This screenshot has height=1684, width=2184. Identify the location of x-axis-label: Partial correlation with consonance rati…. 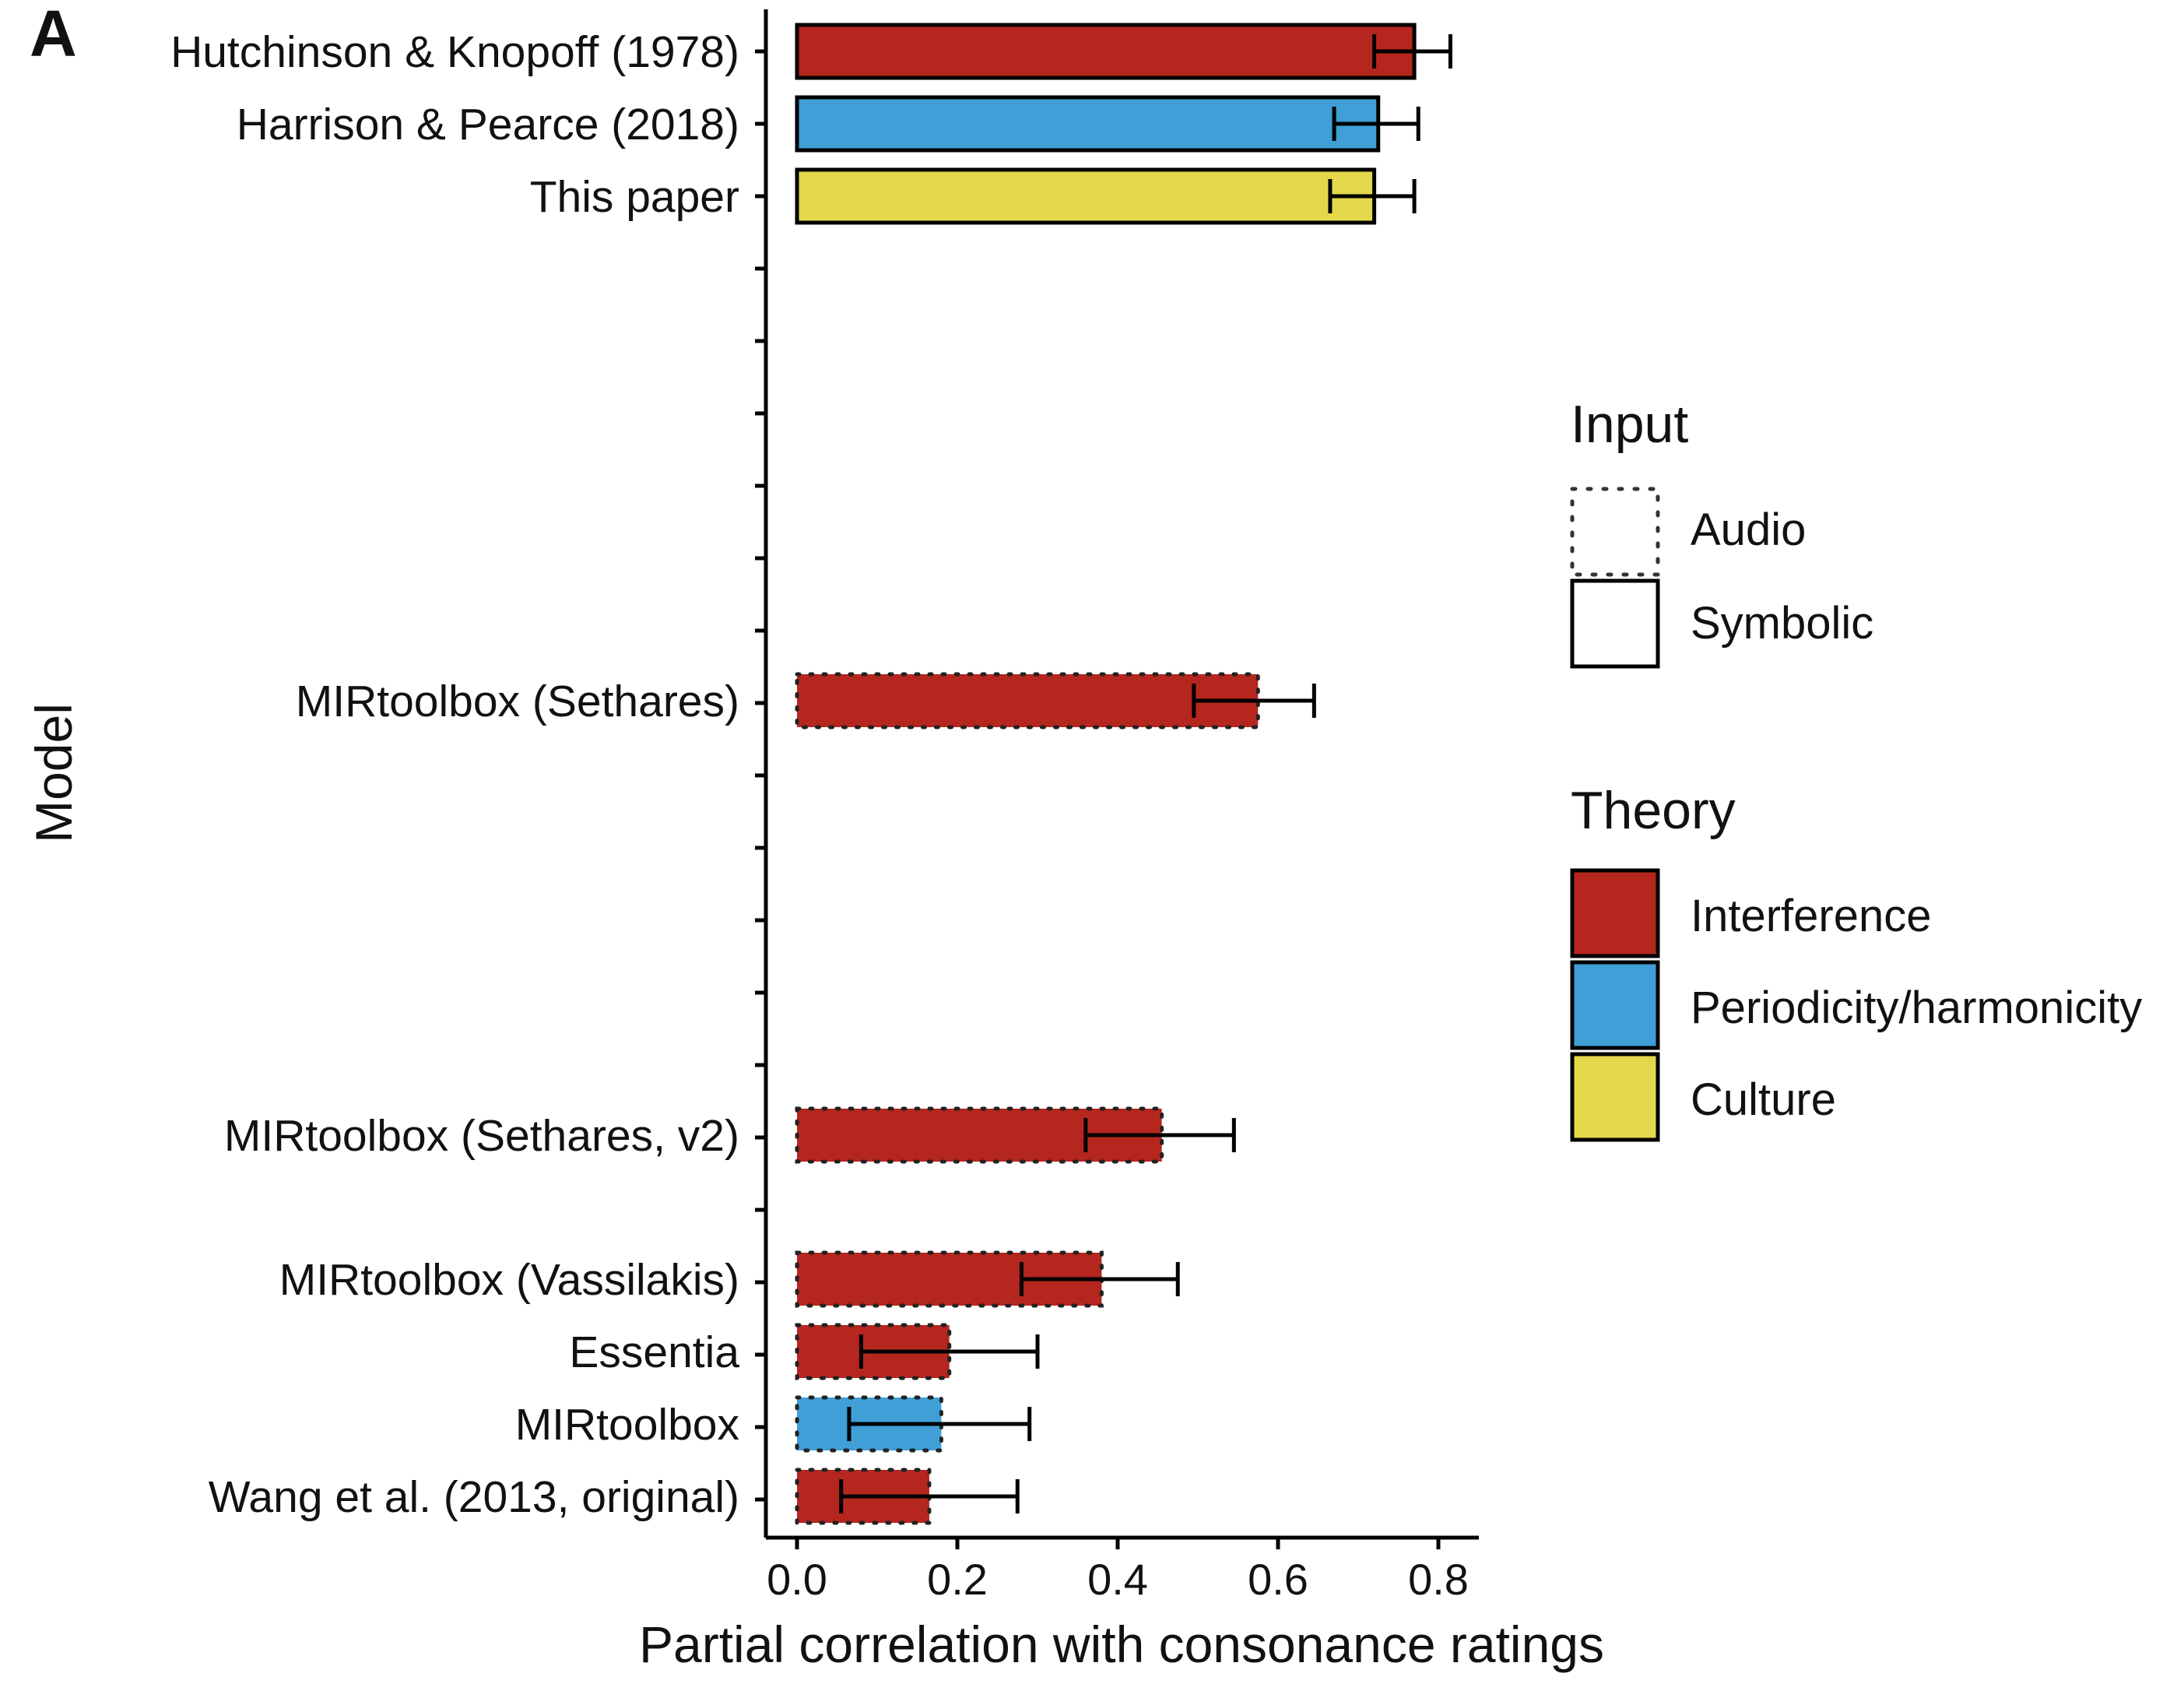
(1121, 1644).